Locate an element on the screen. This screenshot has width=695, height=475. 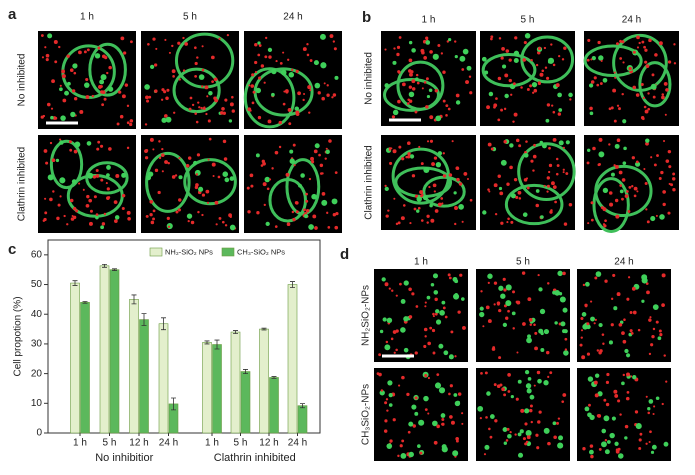
row-label: No inhibited is located at coordinates (22, 80).